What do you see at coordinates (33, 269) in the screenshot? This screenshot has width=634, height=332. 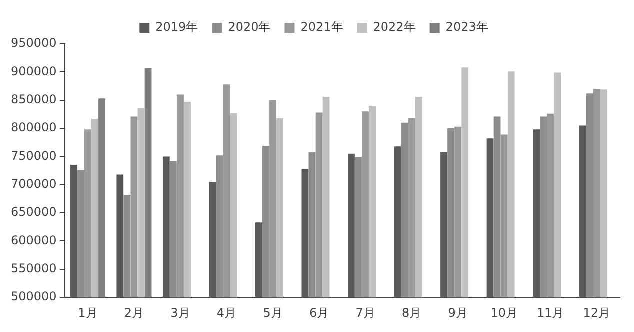 I see `y-tick-label: 550000` at bounding box center [33, 269].